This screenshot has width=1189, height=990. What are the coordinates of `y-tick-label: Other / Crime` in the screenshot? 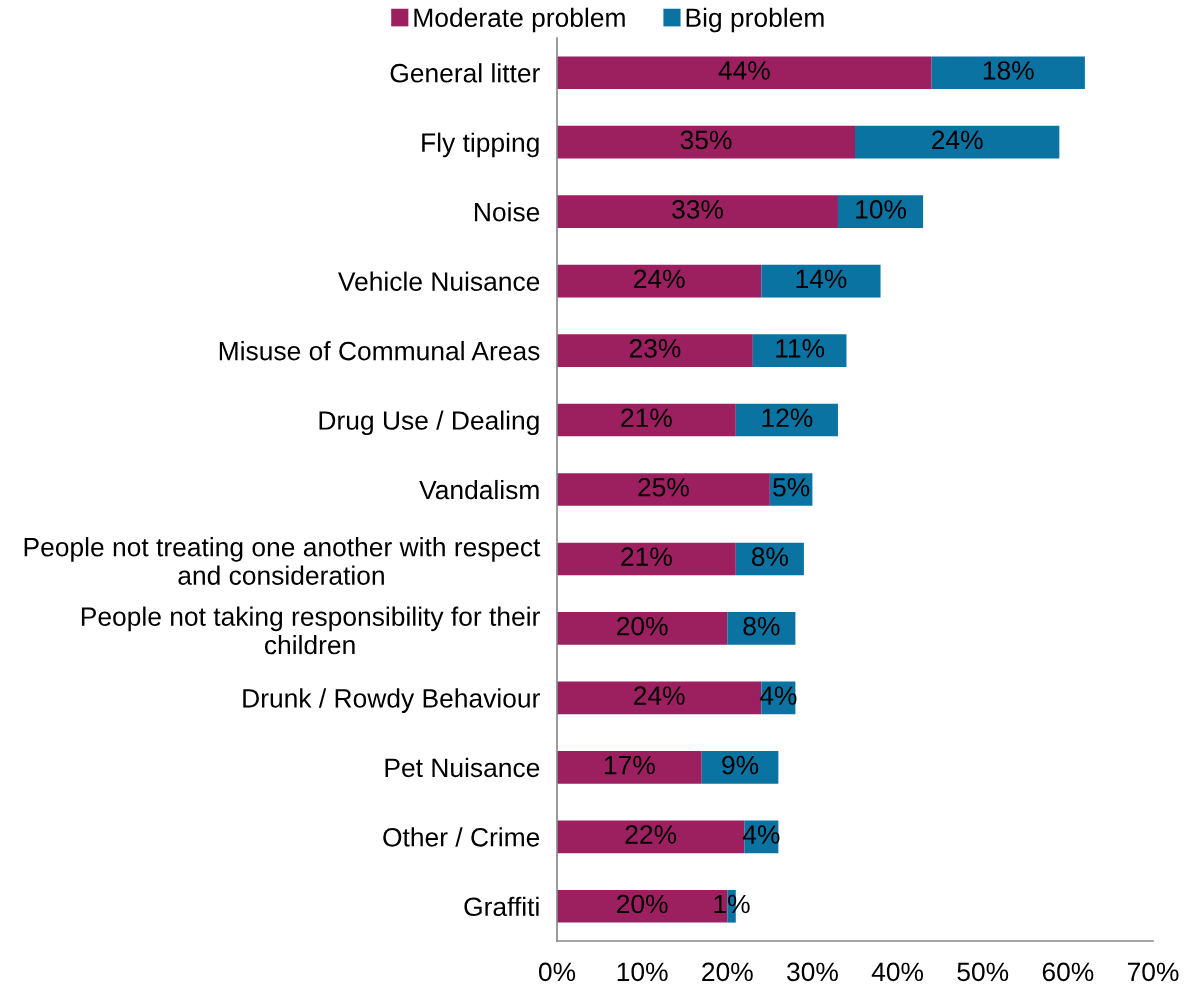 It's located at (461, 837).